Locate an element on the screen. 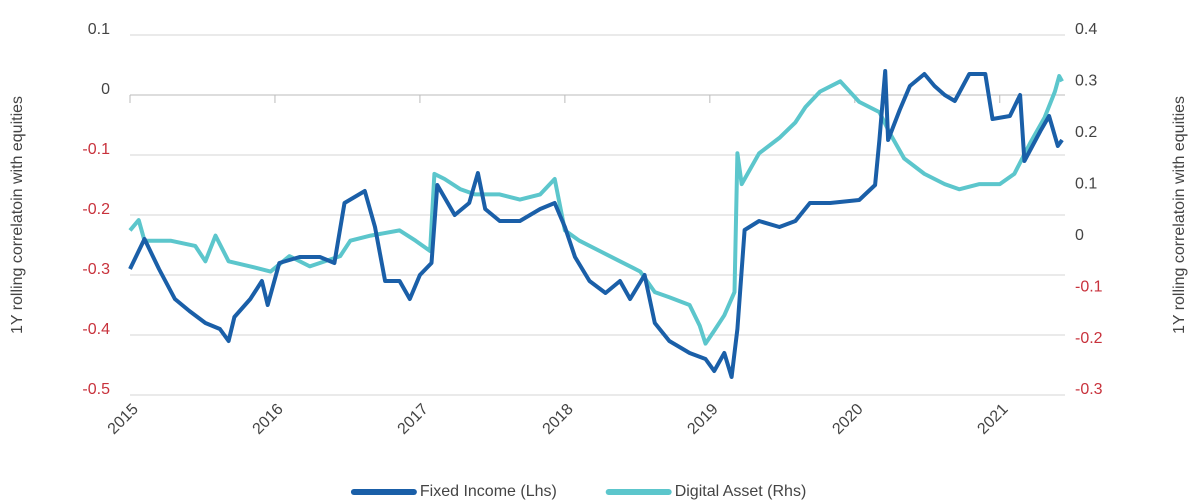 Image resolution: width=1196 pixels, height=503 pixels. x-tick-label: 2021 is located at coordinates (992, 419).